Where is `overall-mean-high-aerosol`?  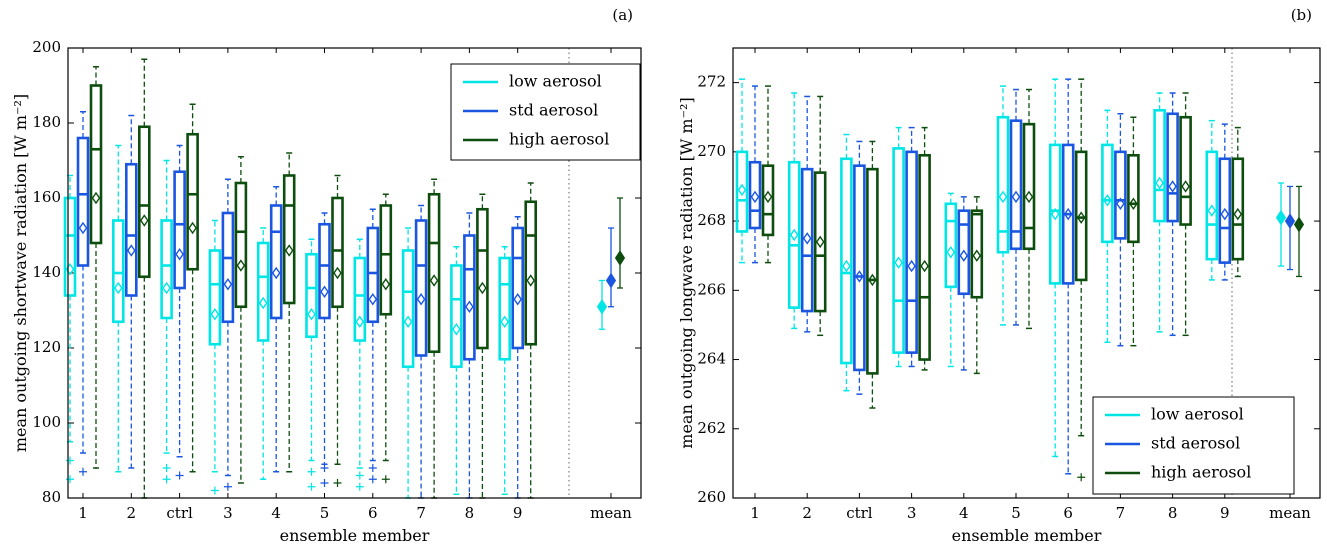 overall-mean-high-aerosol is located at coordinates (1299, 231).